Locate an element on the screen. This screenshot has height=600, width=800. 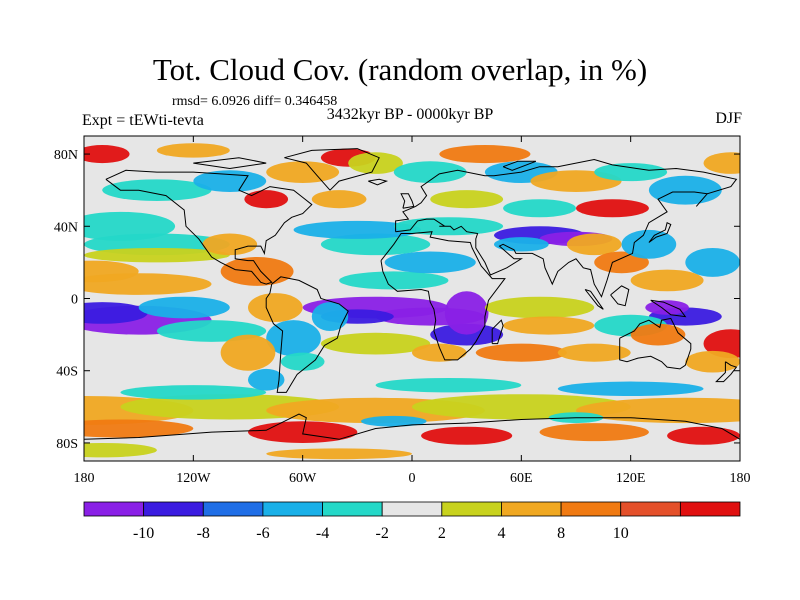
lon-tick-label: 60W is located at coordinates (303, 478).